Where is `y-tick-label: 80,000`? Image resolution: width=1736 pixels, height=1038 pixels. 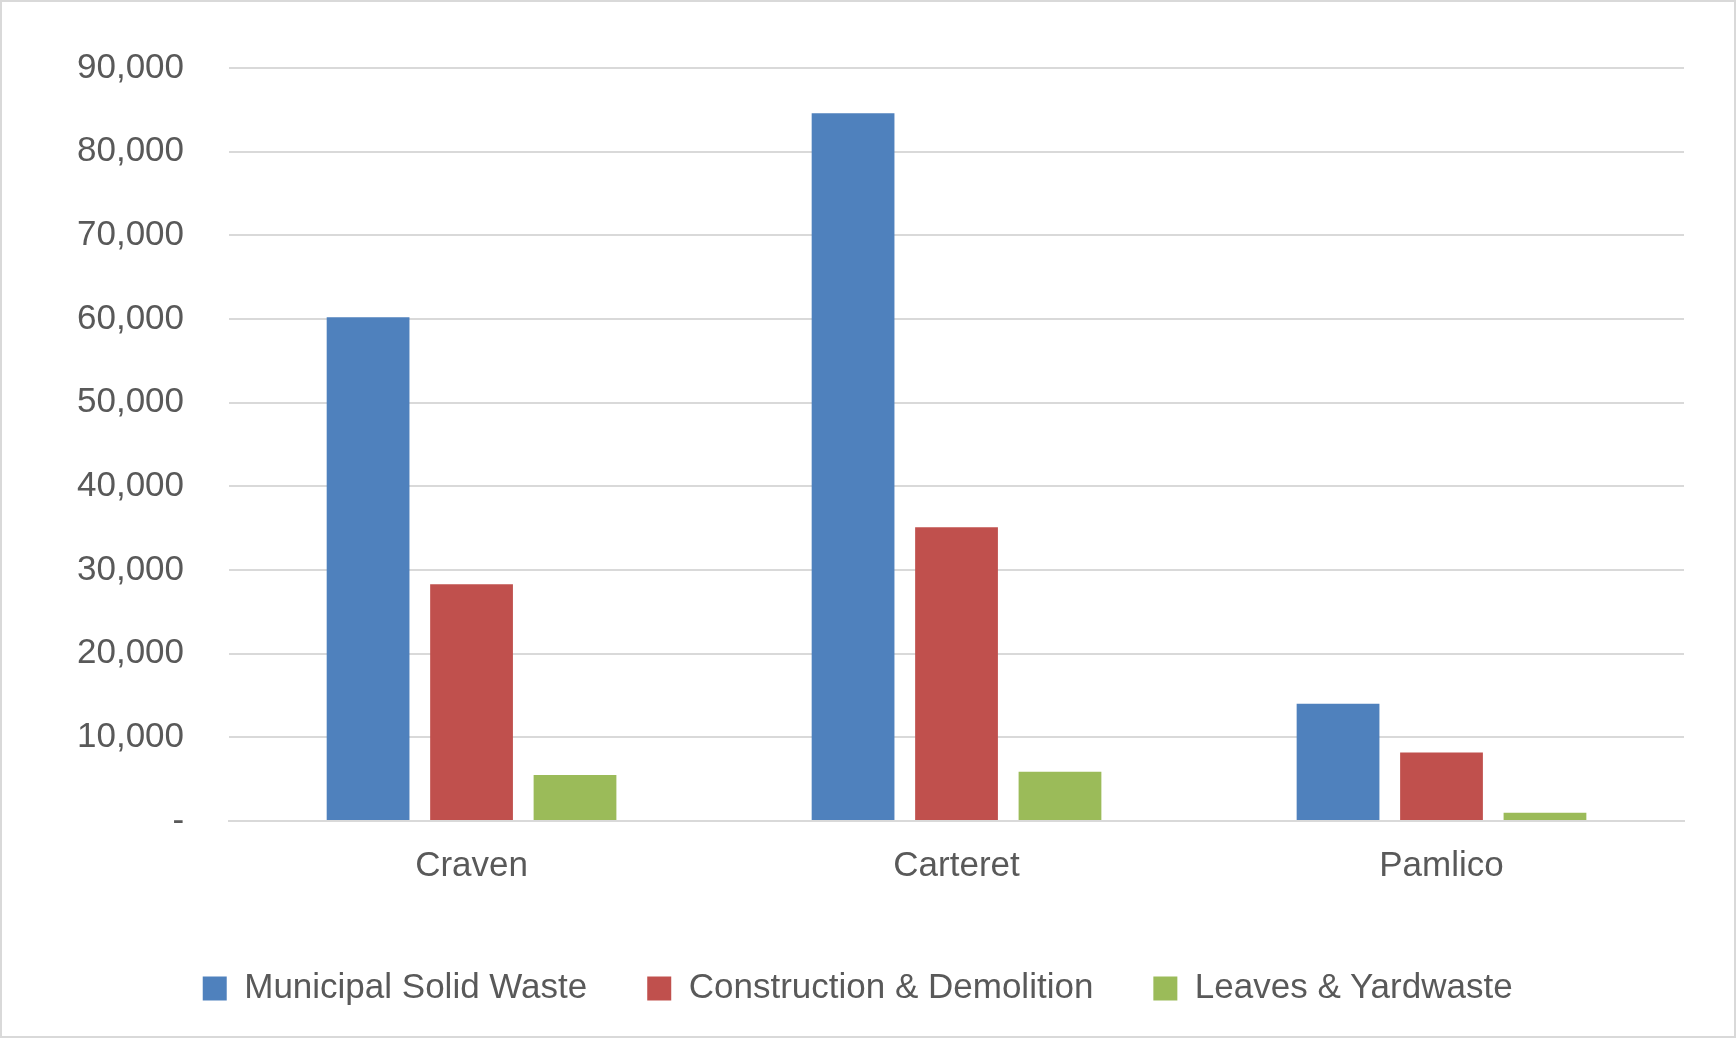
y-tick-label: 80,000 is located at coordinates (130, 149).